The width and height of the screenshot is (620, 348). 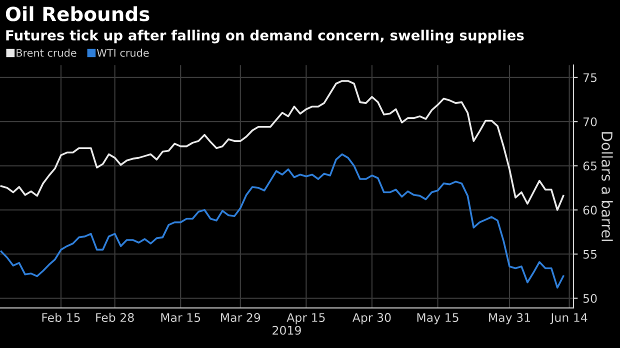 I want to click on x-tick-label: May 15, so click(x=437, y=318).